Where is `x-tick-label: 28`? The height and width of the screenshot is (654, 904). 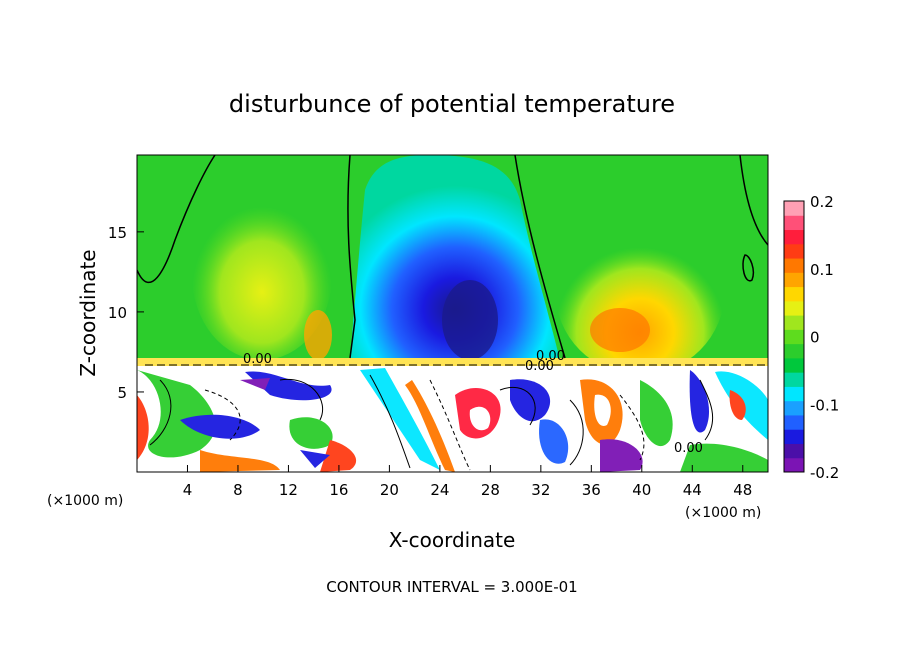 x-tick-label: 28 is located at coordinates (490, 490).